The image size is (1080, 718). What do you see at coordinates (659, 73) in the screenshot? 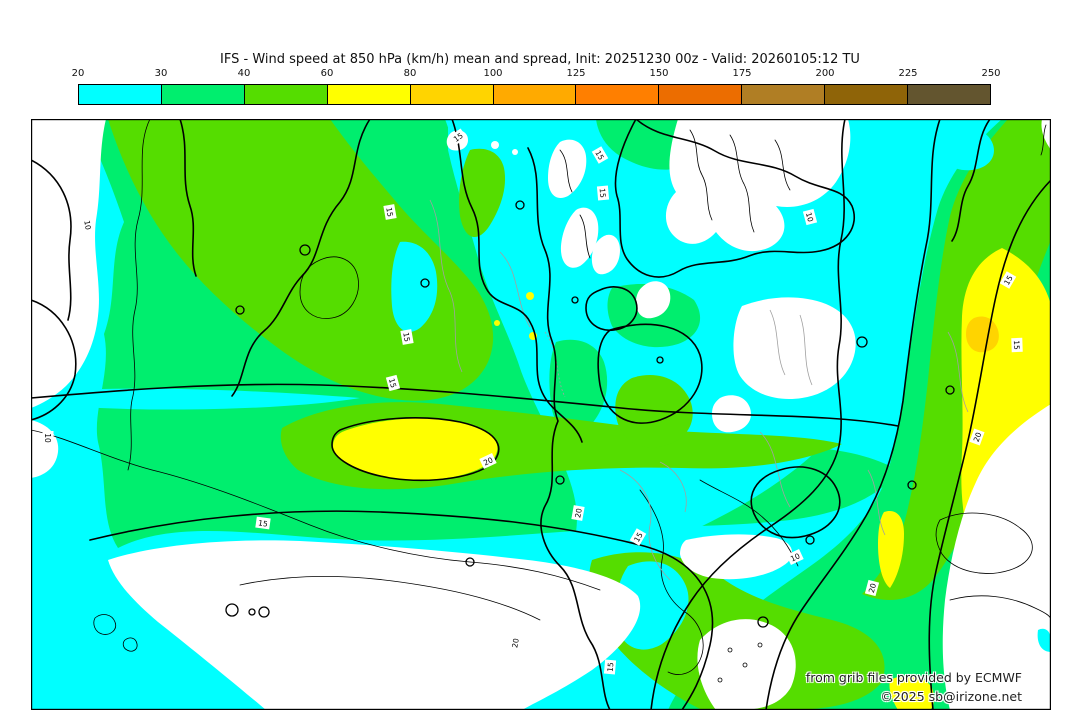
I see `colorbar-tick-label: 150` at bounding box center [659, 73].